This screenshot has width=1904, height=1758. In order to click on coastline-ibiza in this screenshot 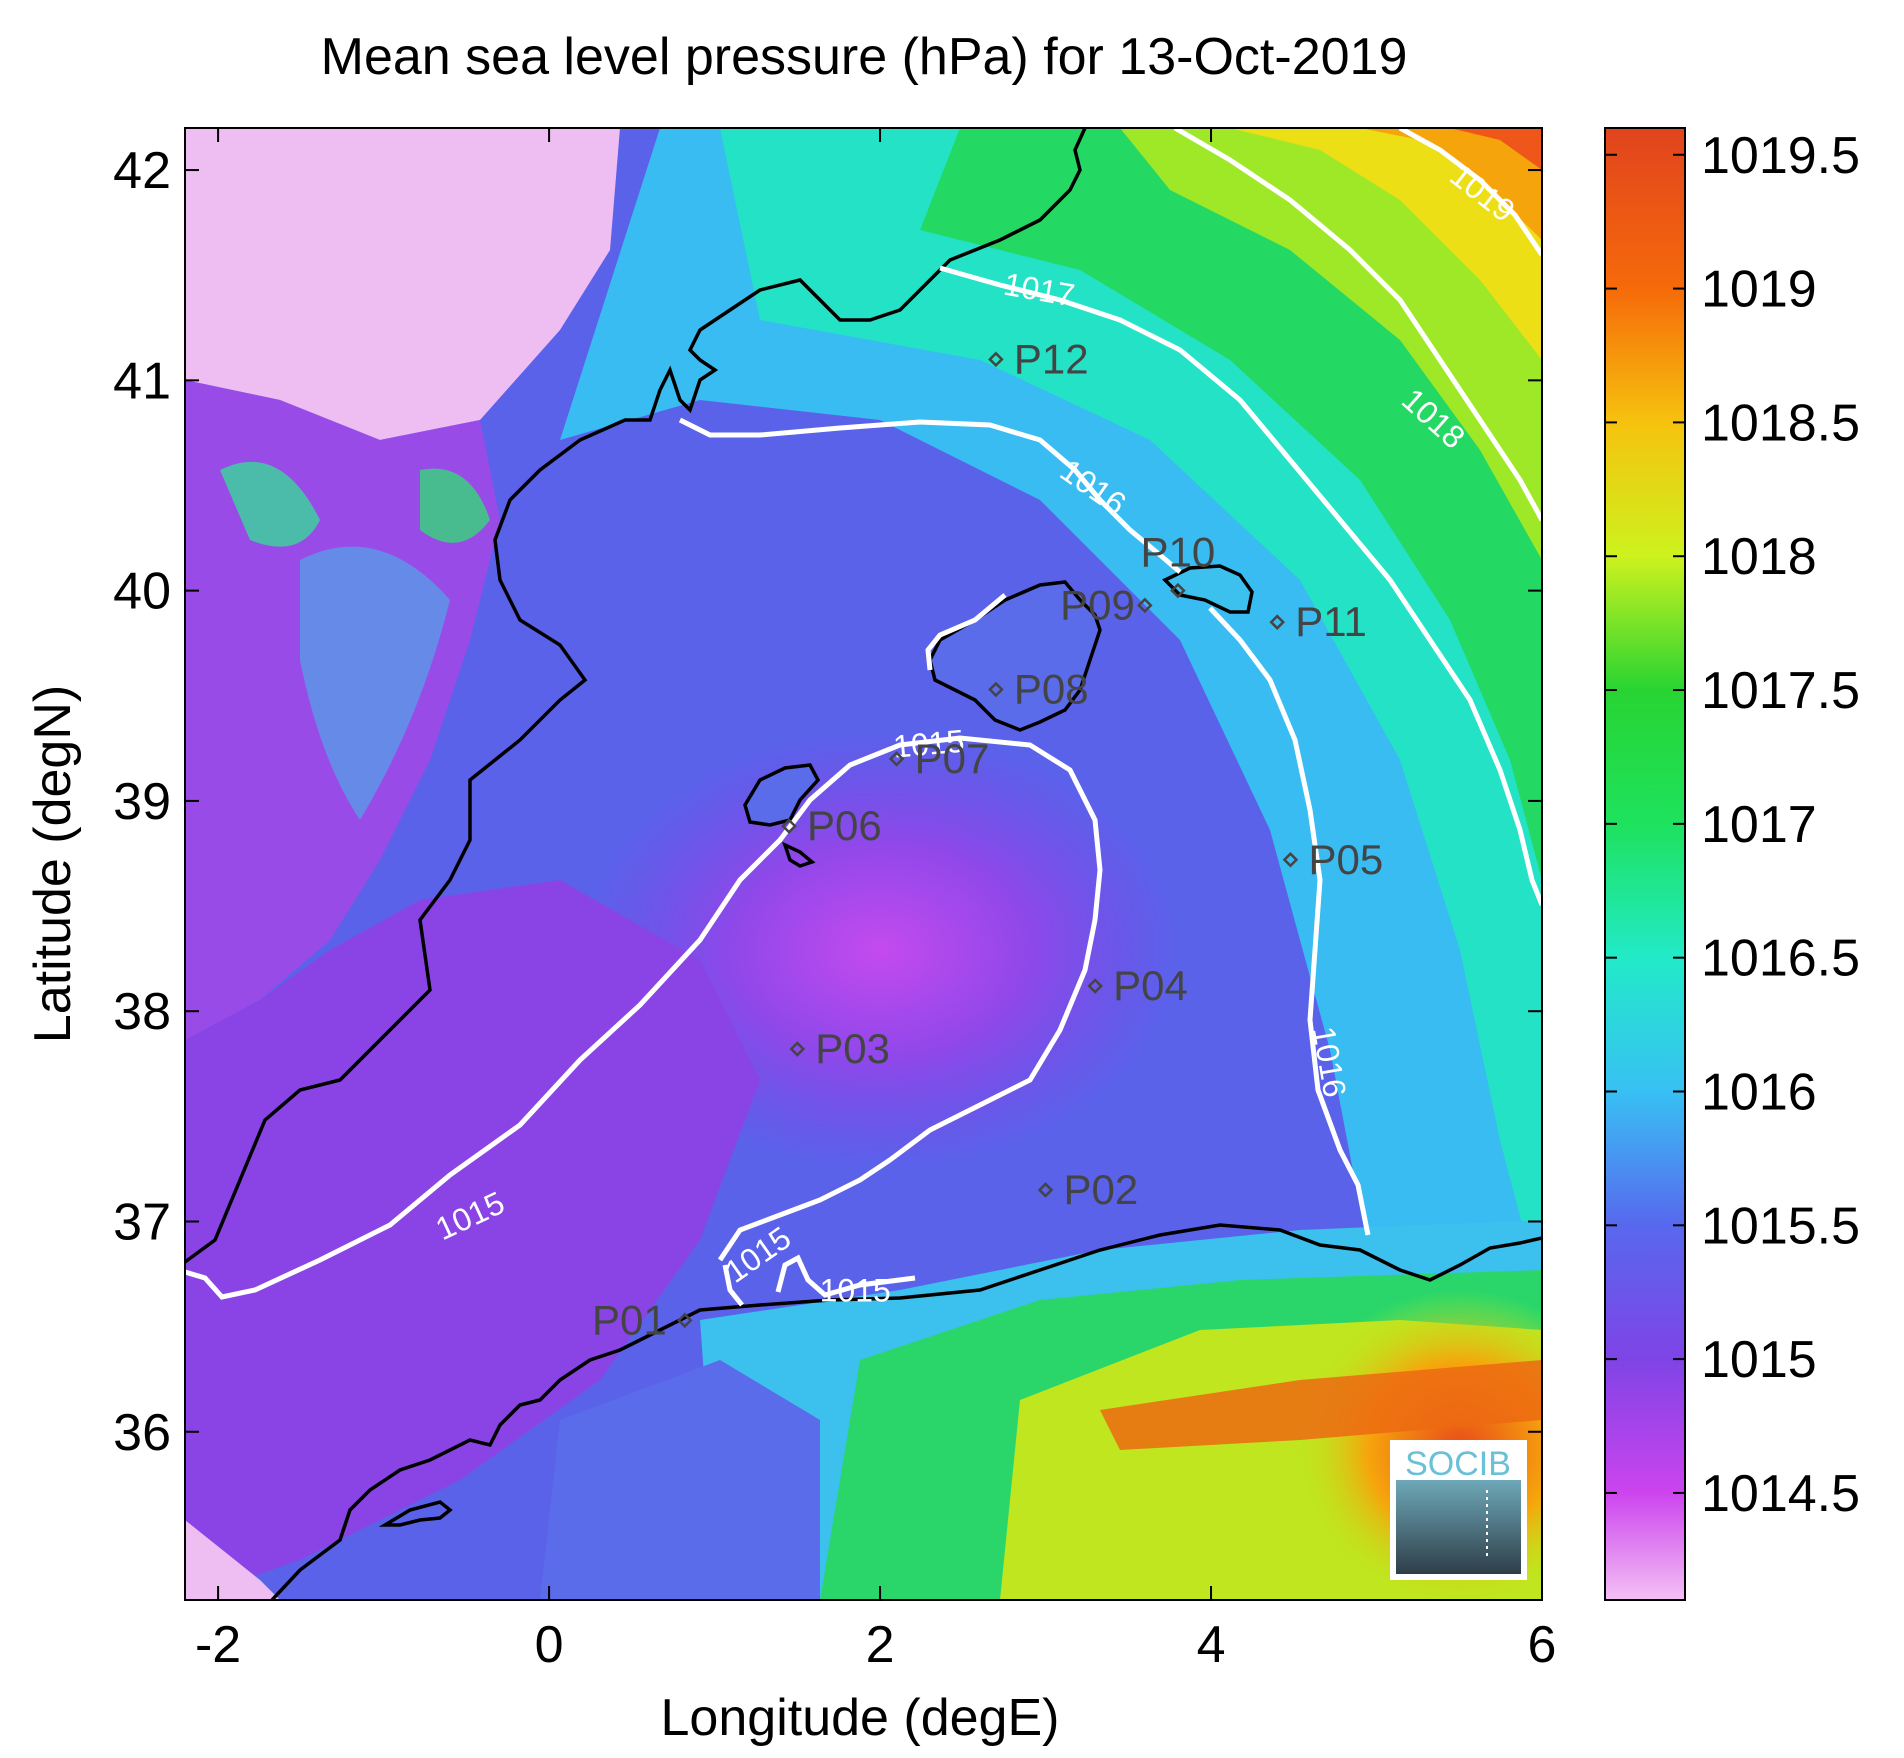, I will do `click(782, 795)`.